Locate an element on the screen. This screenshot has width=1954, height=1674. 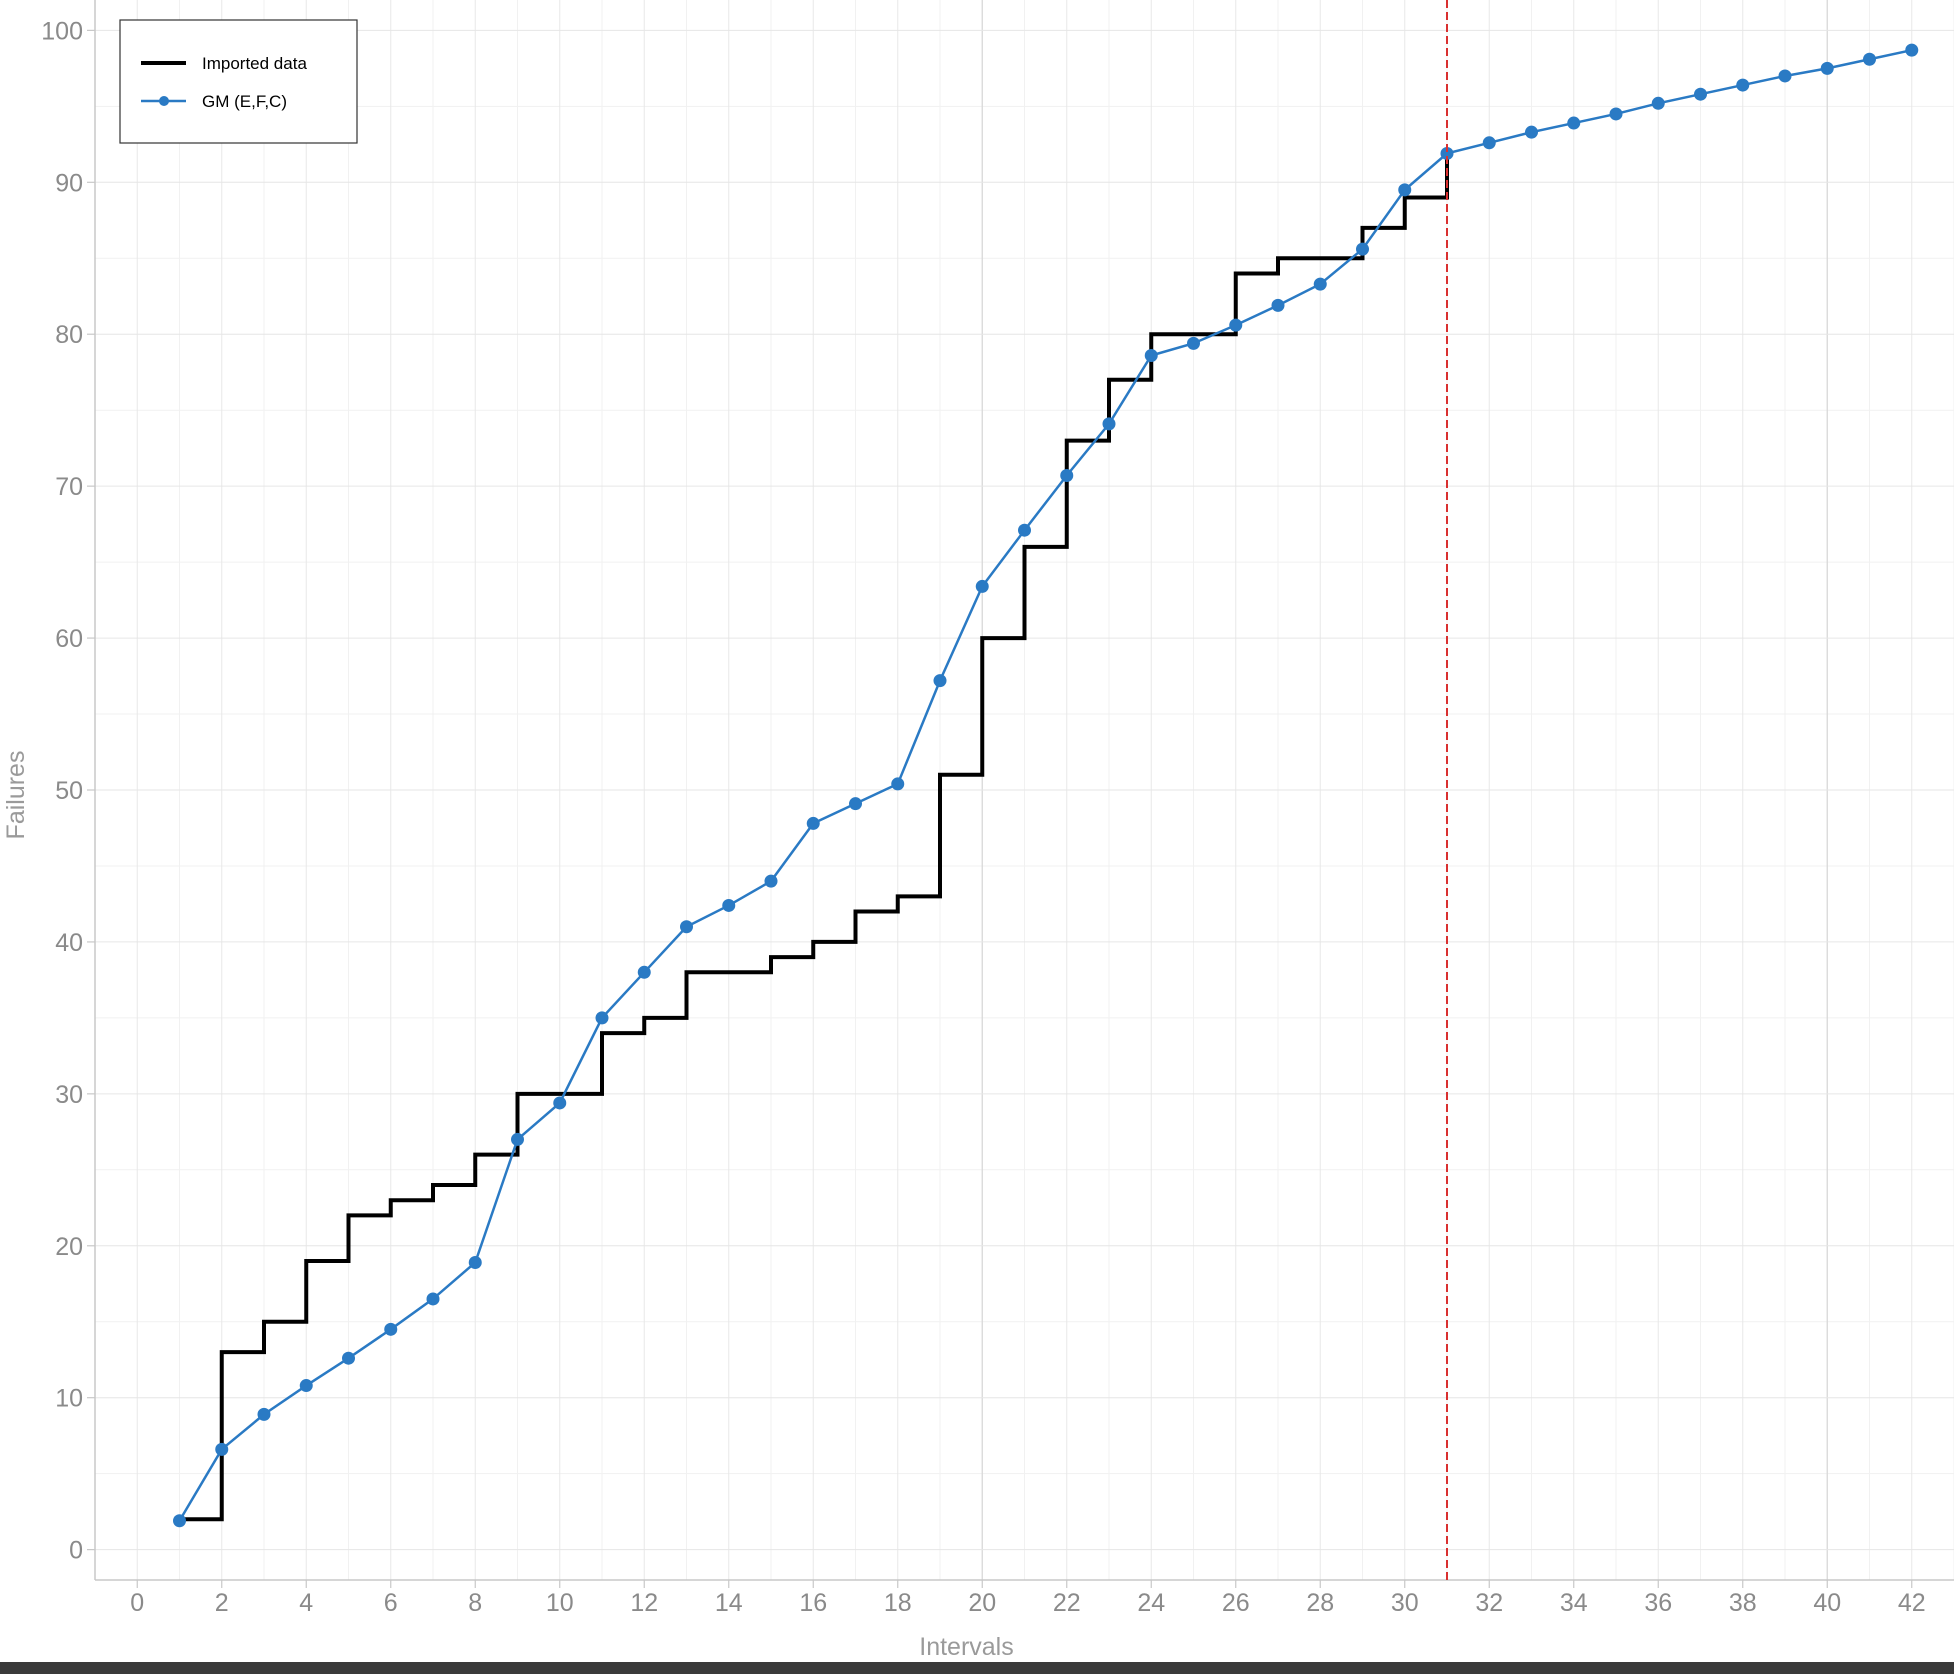
y-tick-label: 0 is located at coordinates (76, 1551).